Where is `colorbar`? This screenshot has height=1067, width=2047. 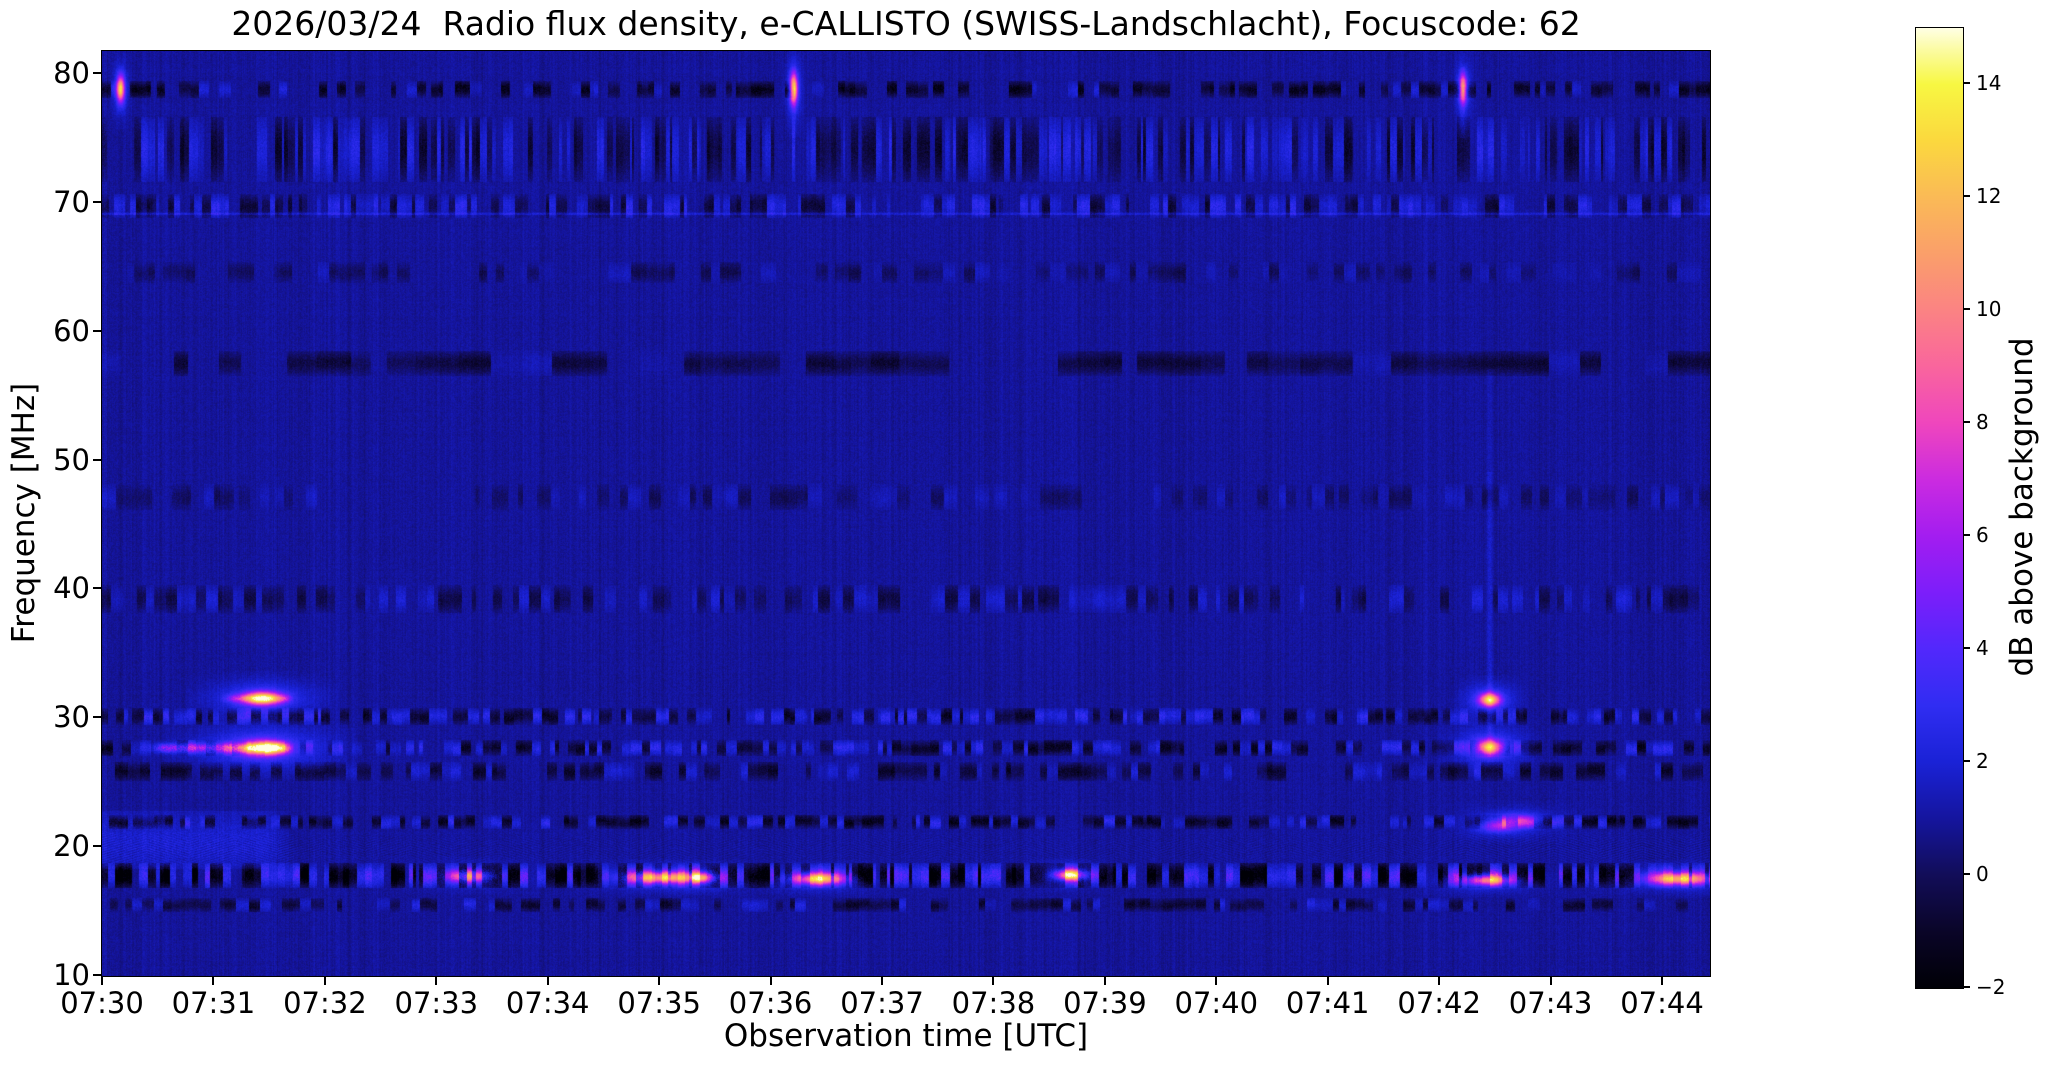 colorbar is located at coordinates (1939, 508).